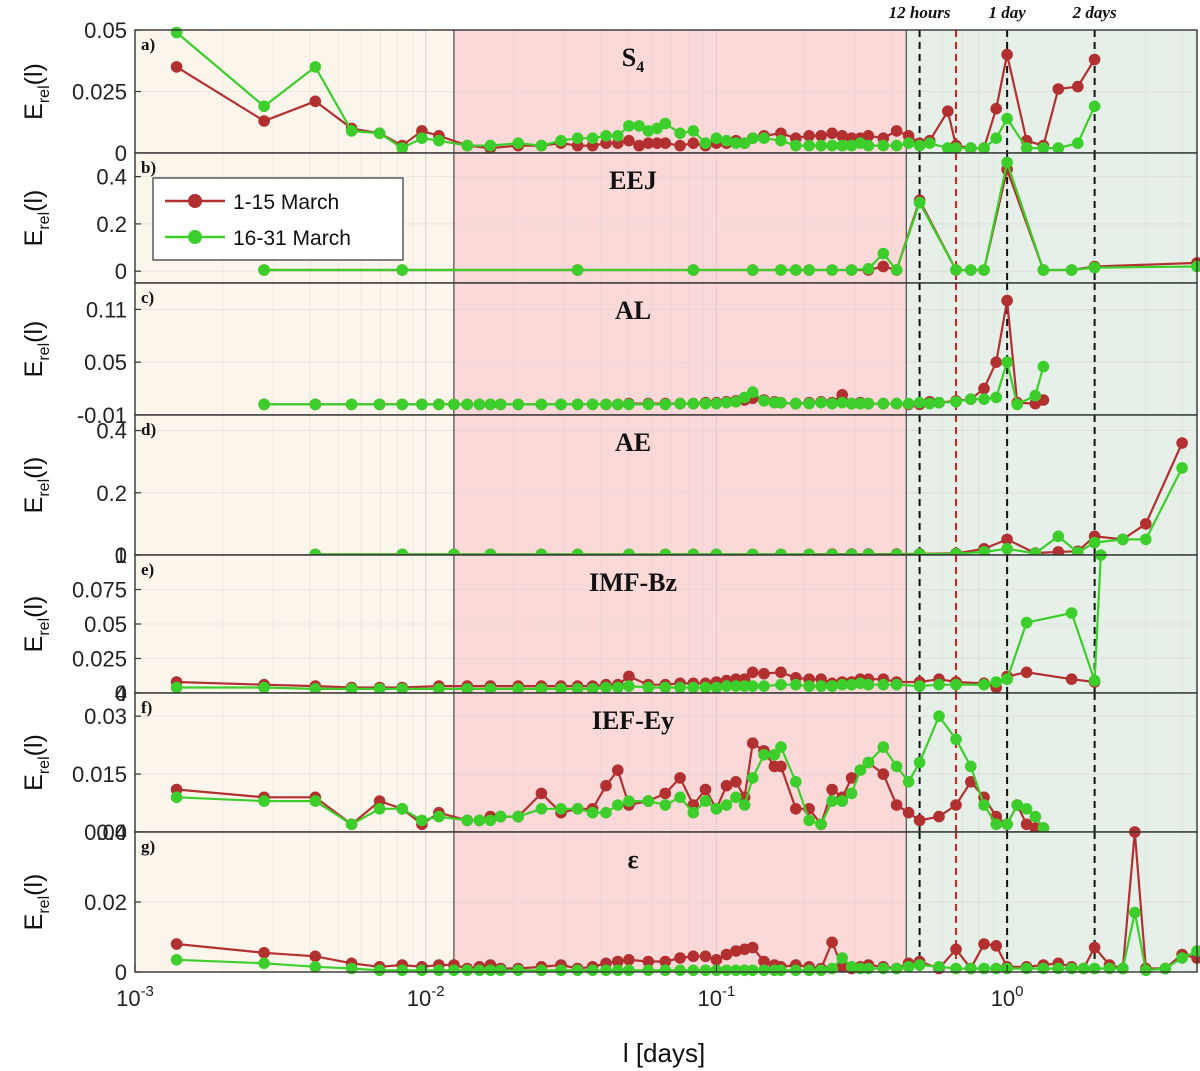  Describe the element at coordinates (1003, 12) in the screenshot. I see `reference-line-labels: 12 hours 1 day 2 days` at that location.